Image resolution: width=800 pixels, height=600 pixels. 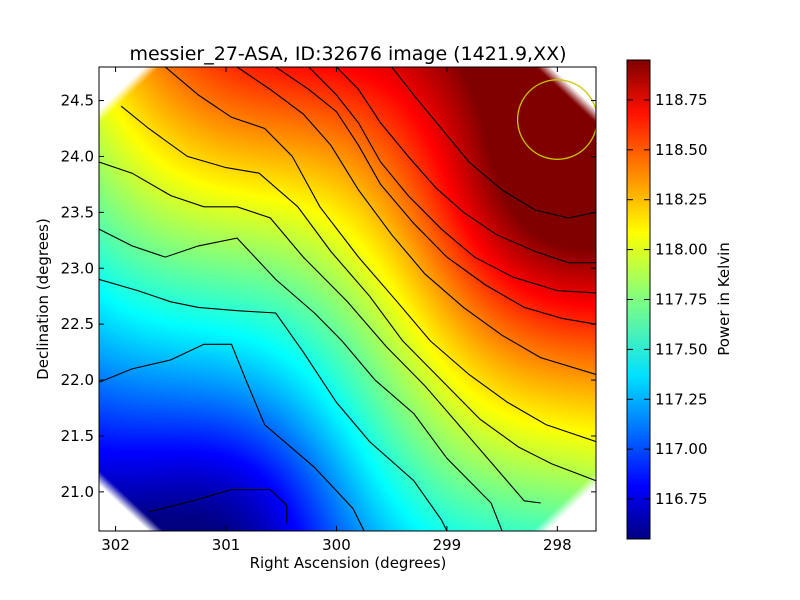 What do you see at coordinates (43, 299) in the screenshot?
I see `y-axis-label: Declination (degrees)` at bounding box center [43, 299].